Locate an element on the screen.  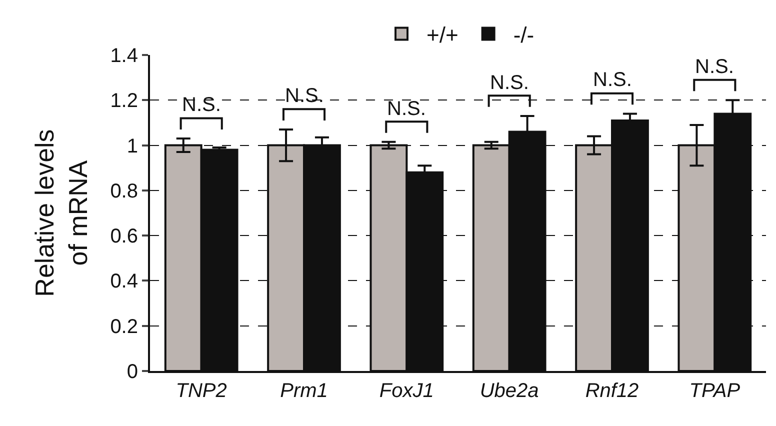
legend-label: +/+ is located at coordinates (442, 35).